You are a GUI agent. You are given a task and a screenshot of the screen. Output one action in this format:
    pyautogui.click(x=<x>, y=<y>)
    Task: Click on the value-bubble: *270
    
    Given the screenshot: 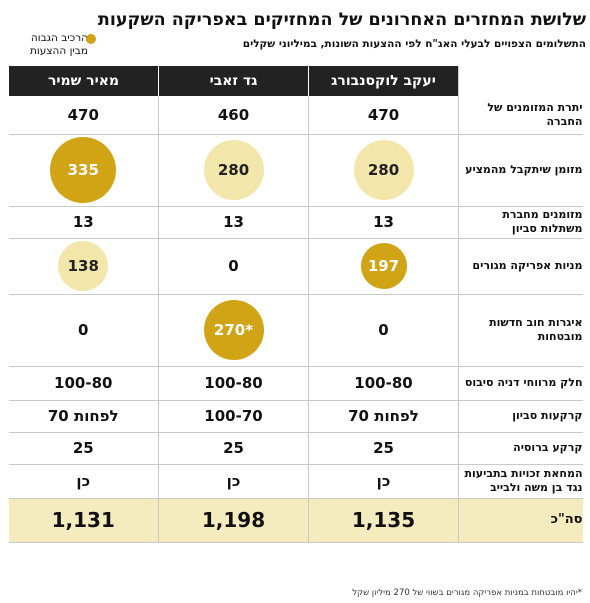 What is the action you would take?
    pyautogui.click(x=233, y=330)
    